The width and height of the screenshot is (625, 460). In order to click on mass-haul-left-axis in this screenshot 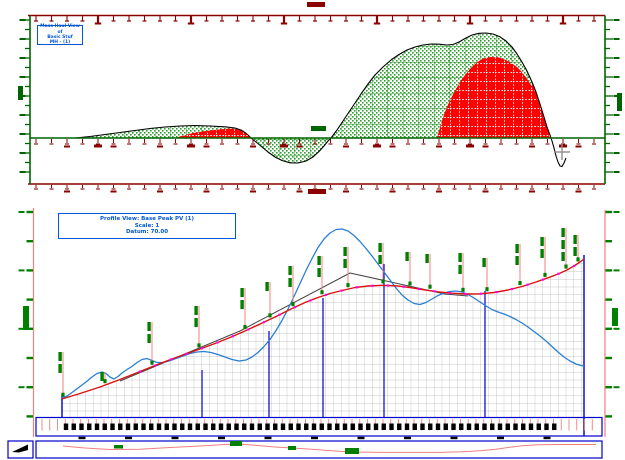, I will do `click(24, 99)`.